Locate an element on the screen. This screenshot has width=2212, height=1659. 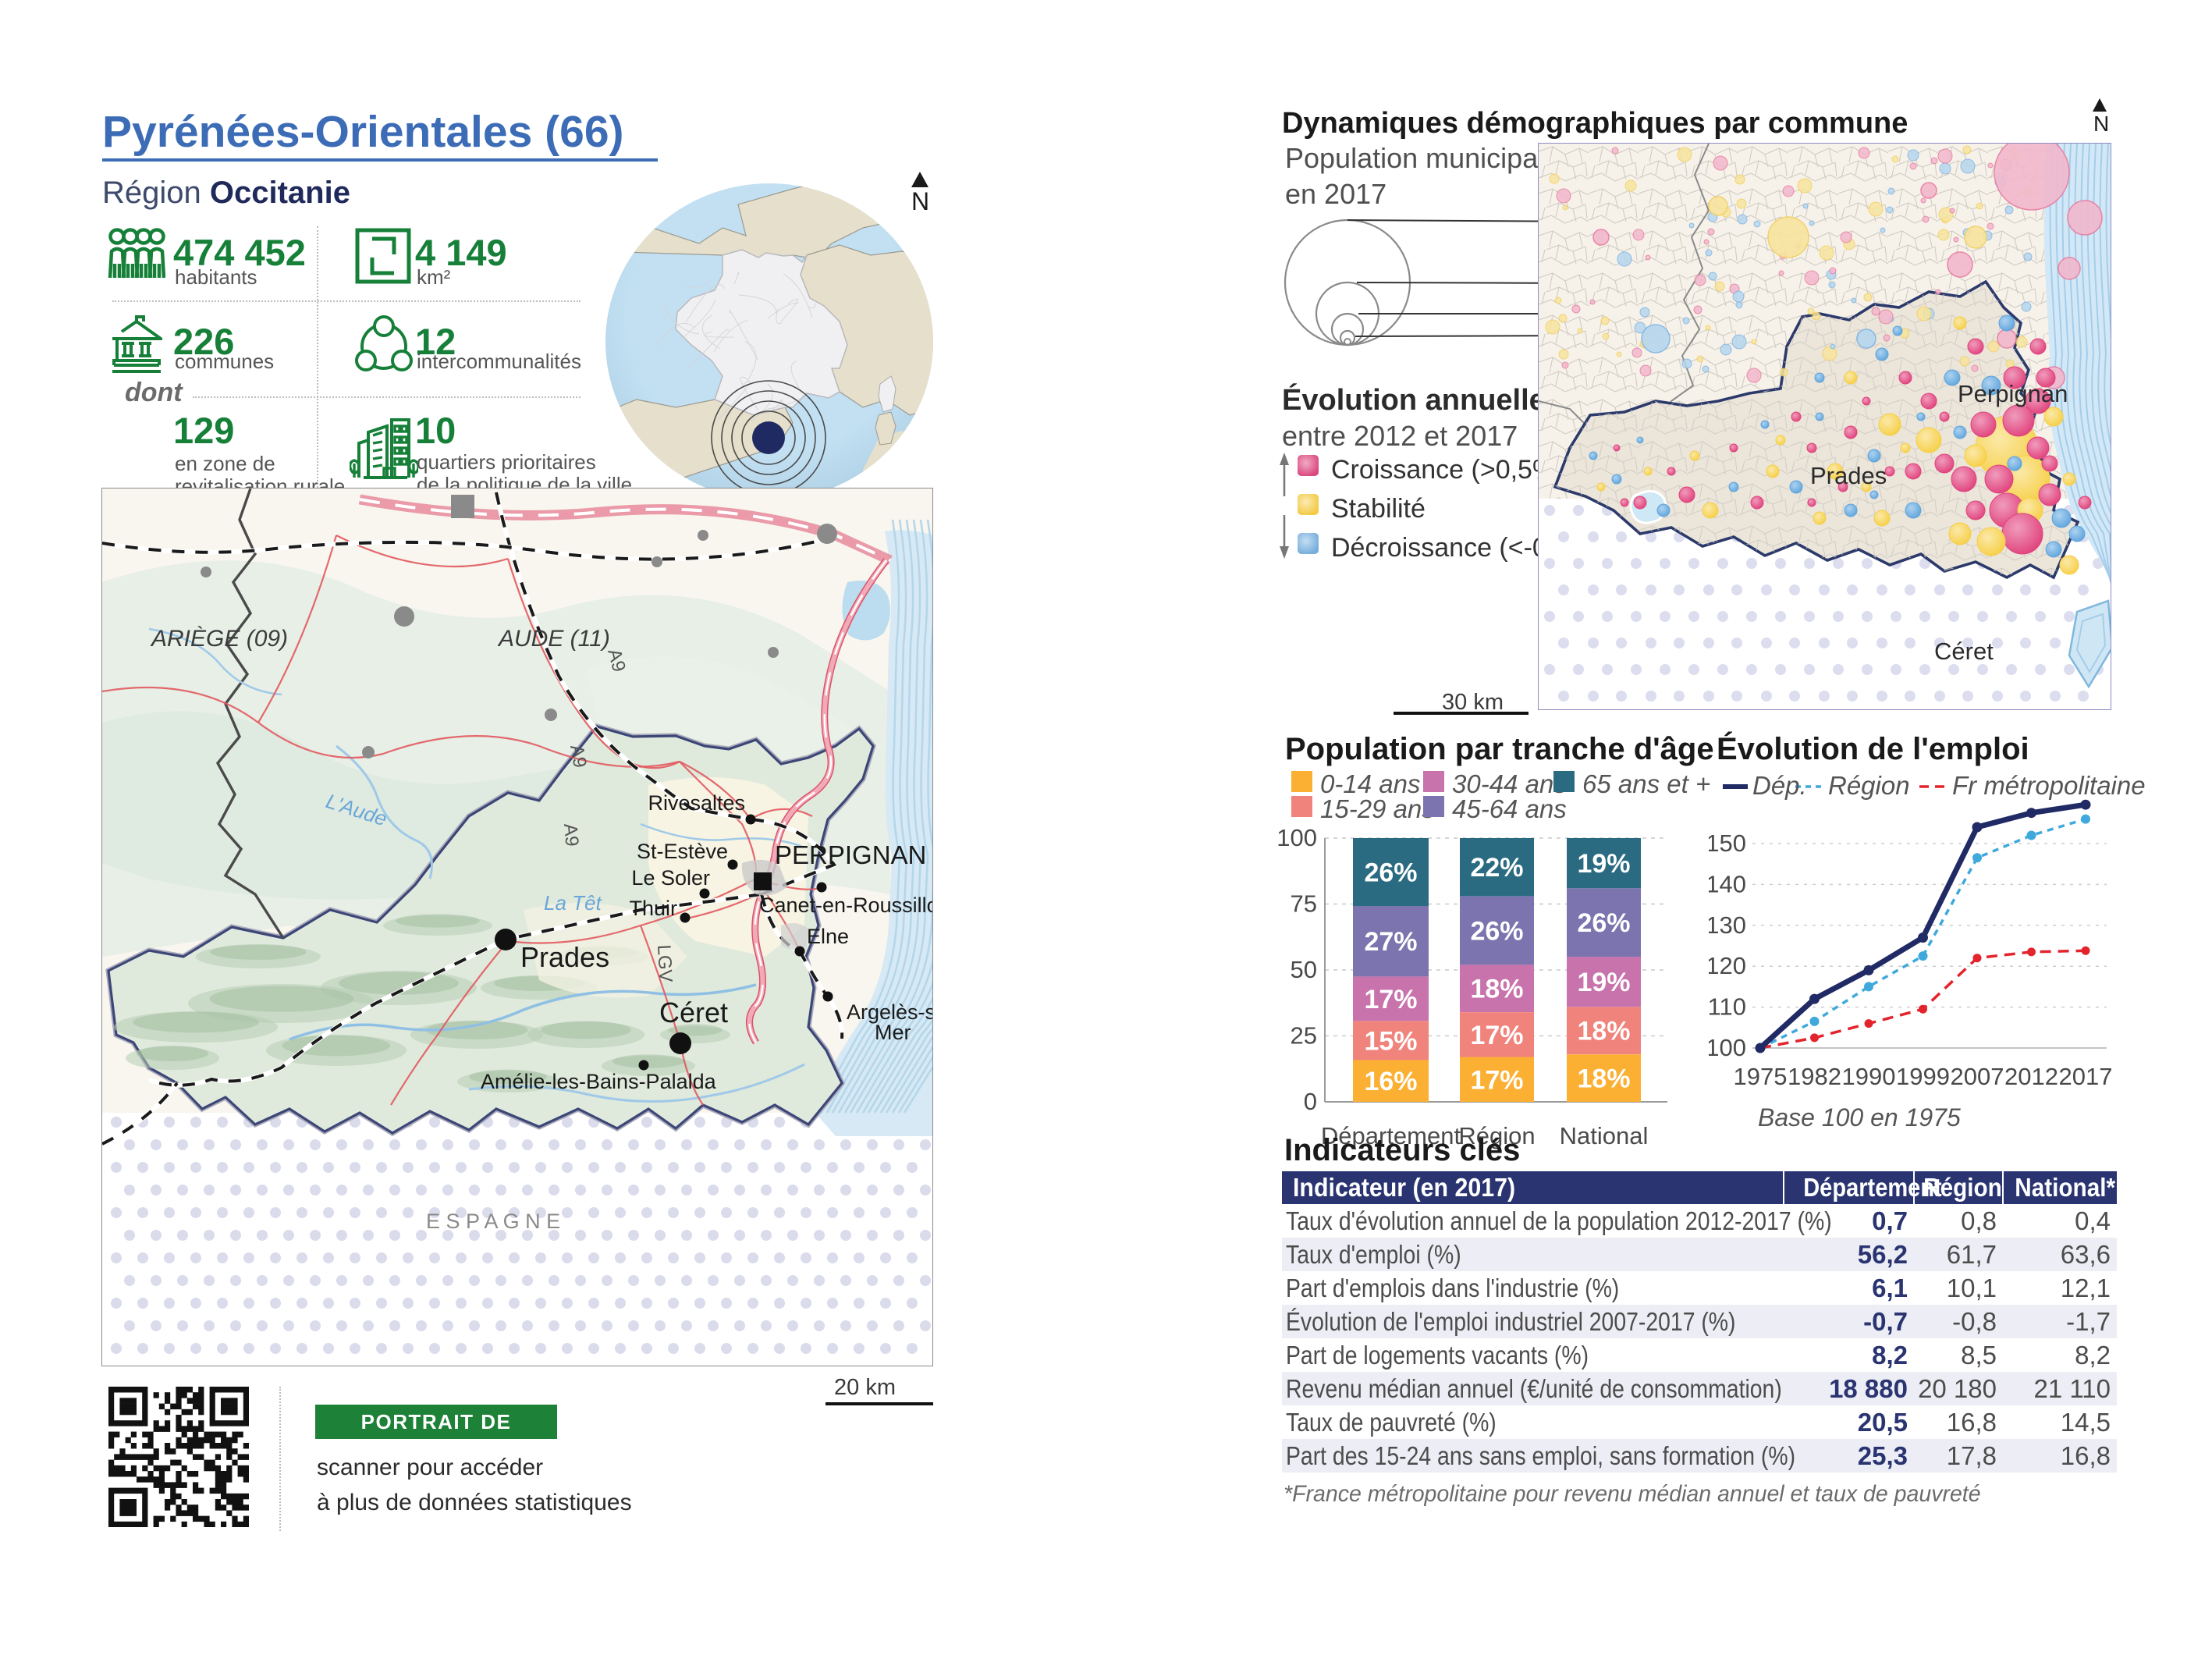
svg-text: Le Soler is located at coordinates (670, 878).